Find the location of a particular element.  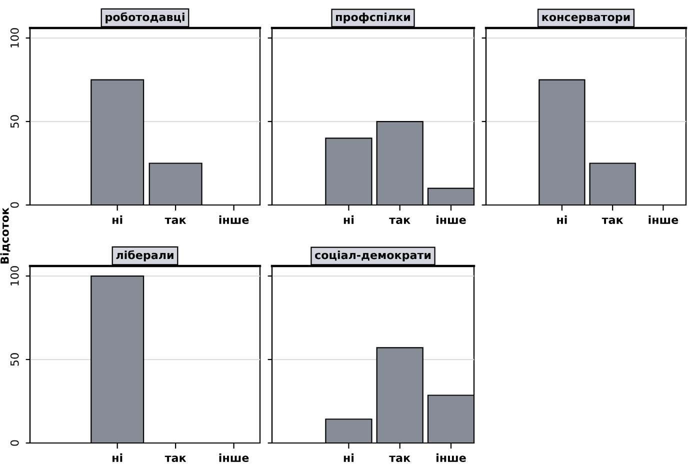

chart-title: консерватори is located at coordinates (586, 19).